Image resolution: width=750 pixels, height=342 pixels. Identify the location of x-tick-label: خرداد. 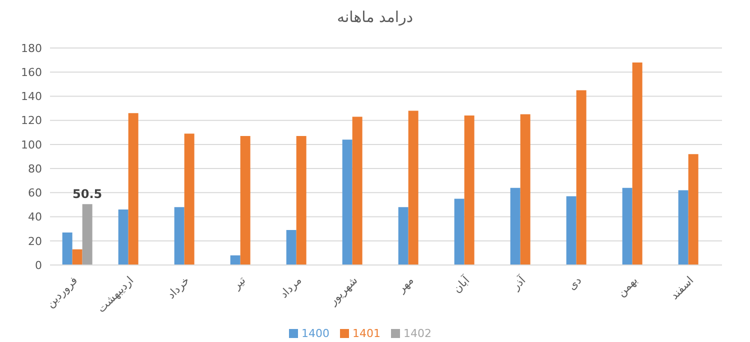
(178, 288).